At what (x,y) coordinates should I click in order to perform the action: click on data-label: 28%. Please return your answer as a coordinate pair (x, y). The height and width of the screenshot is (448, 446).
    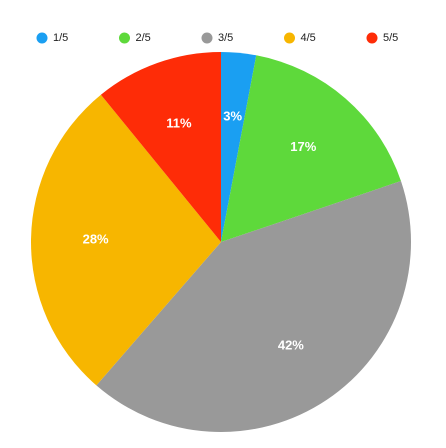
    Looking at the image, I should click on (96, 238).